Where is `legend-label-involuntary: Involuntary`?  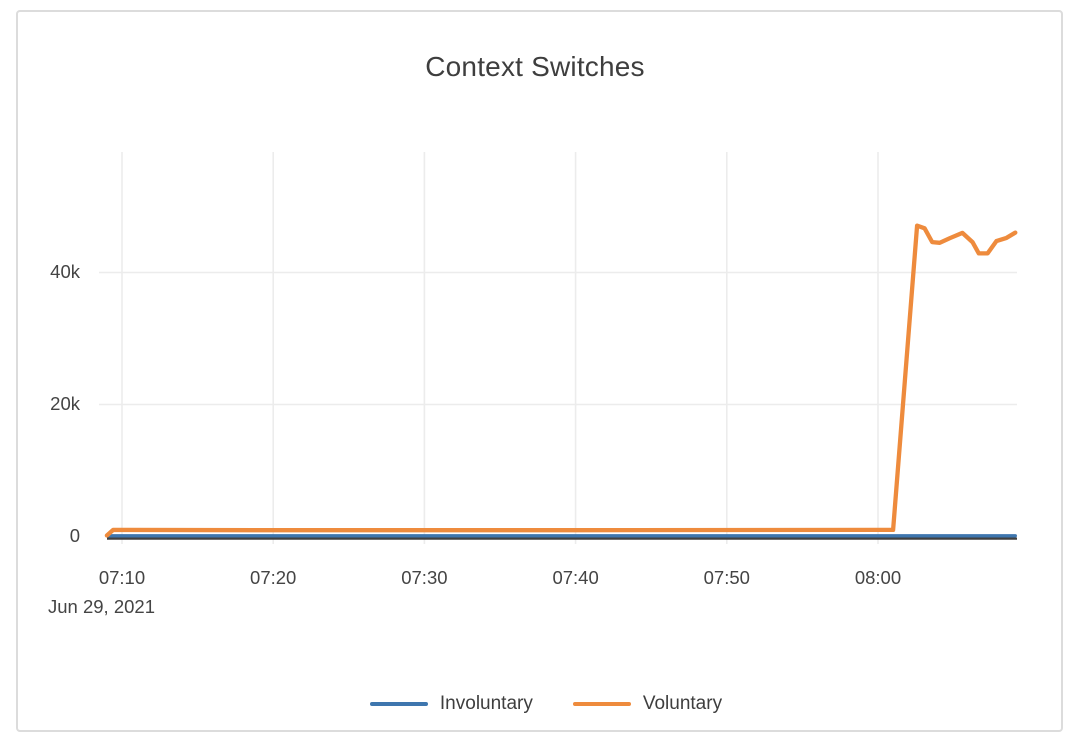
legend-label-involuntary: Involuntary is located at coordinates (486, 703).